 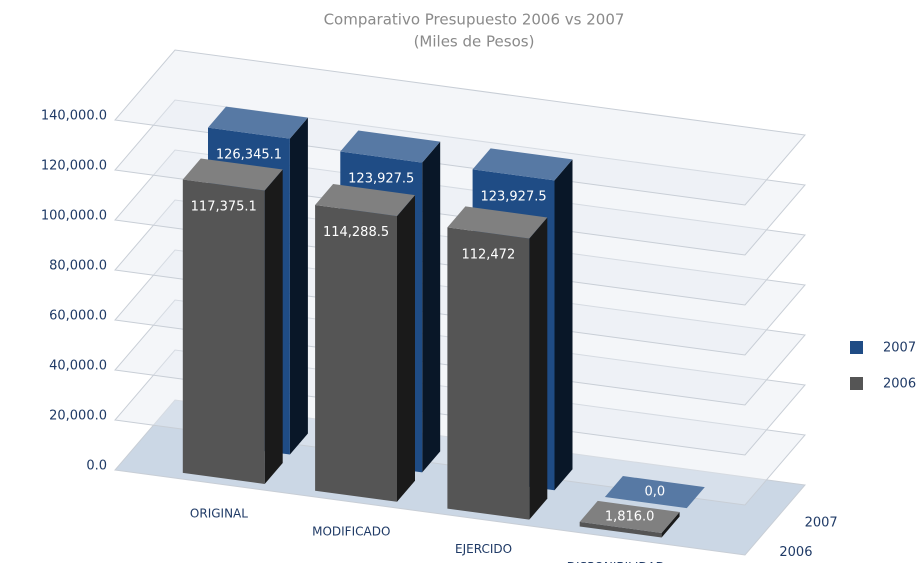 What do you see at coordinates (795, 552) in the screenshot?
I see `depth-label: 2006` at bounding box center [795, 552].